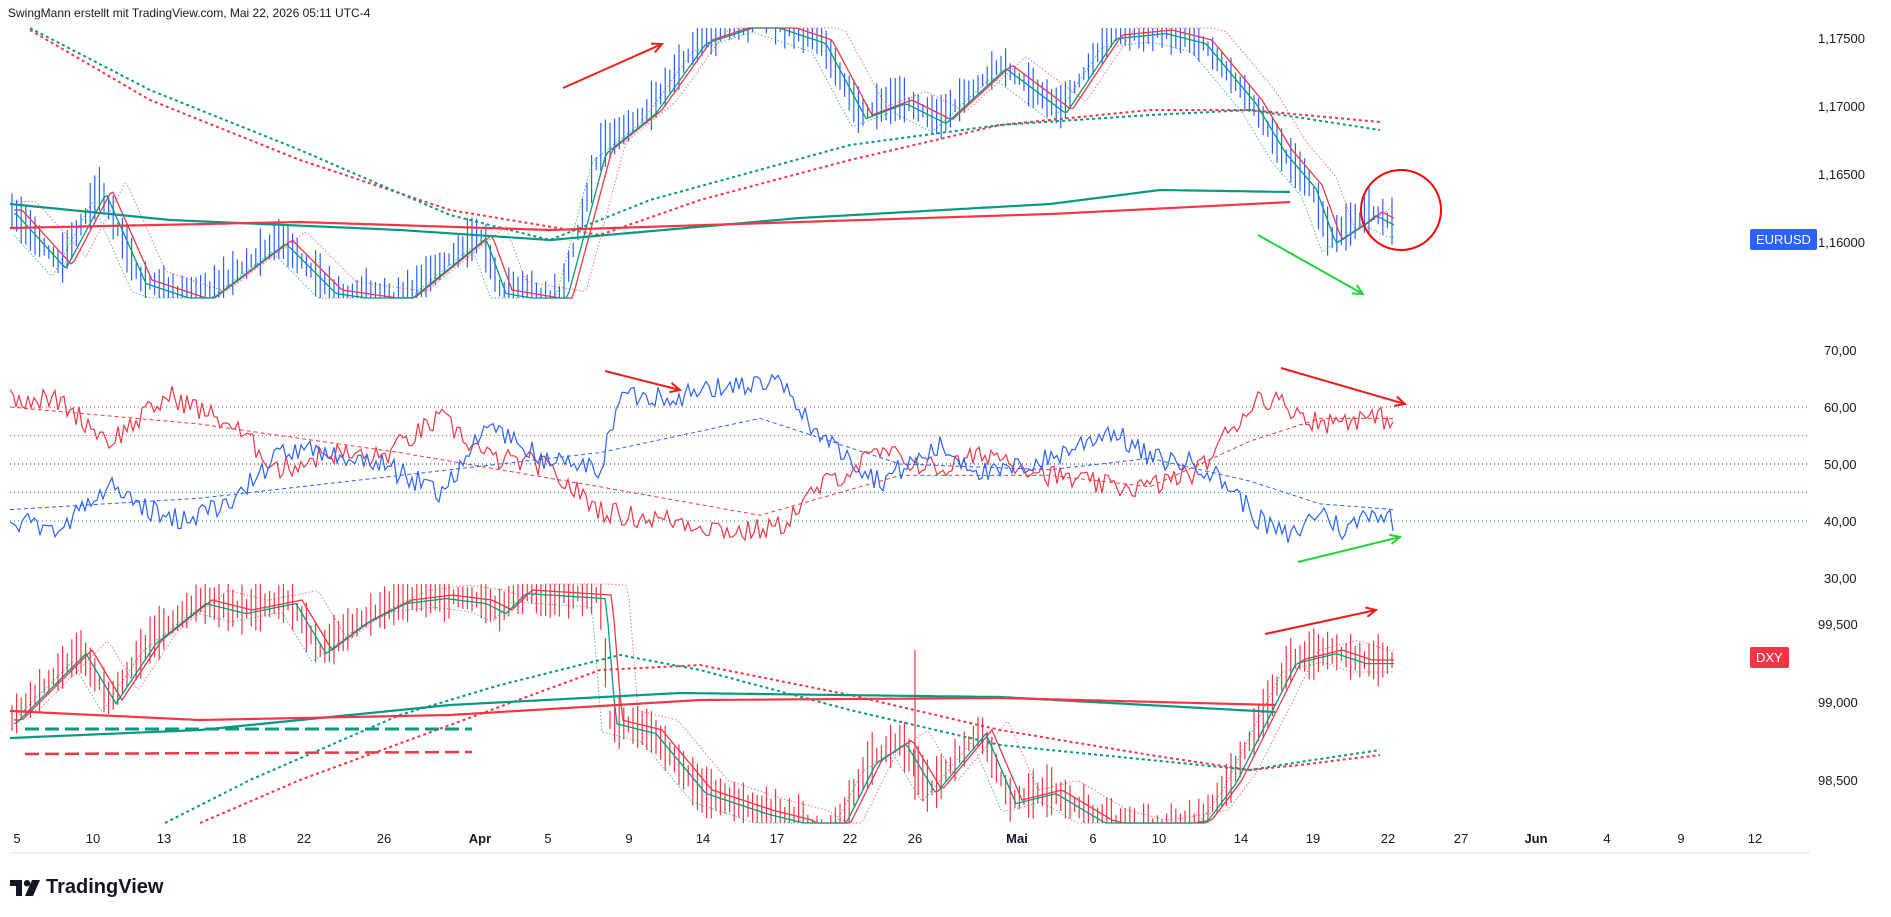 Image resolution: width=1891 pixels, height=917 pixels. I want to click on time-axis-tick-label: 27, so click(1461, 838).